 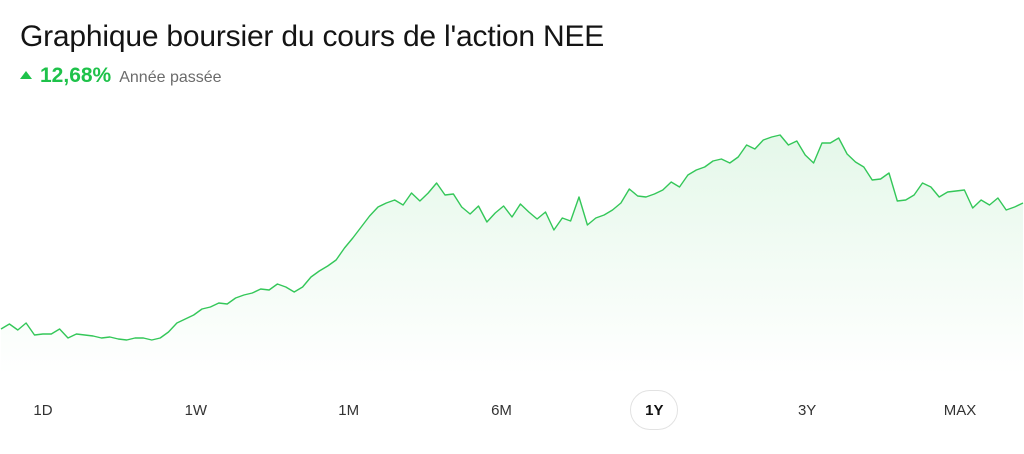 What do you see at coordinates (76, 75) in the screenshot?
I see `change-percent: 12,68%` at bounding box center [76, 75].